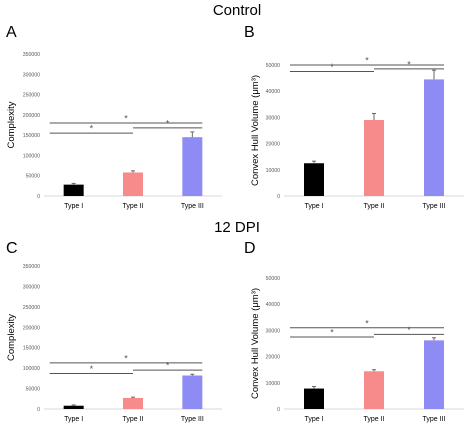  I want to click on y-tick-label-b: 0, so click(278, 197).